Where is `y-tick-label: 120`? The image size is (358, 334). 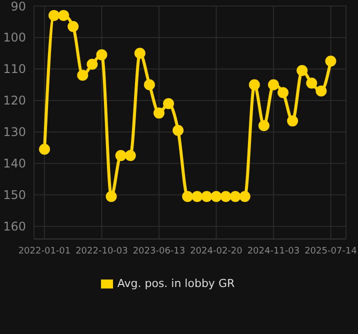
y-tick-label: 120 is located at coordinates (14, 101).